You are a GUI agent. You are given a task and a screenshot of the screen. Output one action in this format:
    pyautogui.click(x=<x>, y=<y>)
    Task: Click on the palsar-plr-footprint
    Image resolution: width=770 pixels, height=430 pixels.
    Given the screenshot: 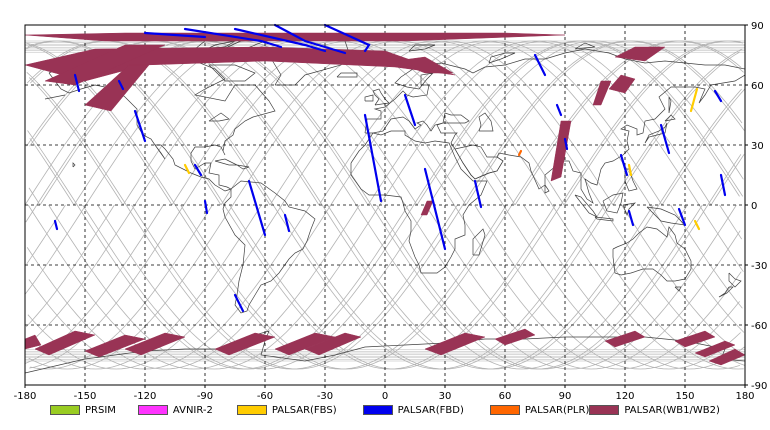 What is the action you would take?
    pyautogui.click(x=520, y=153)
    